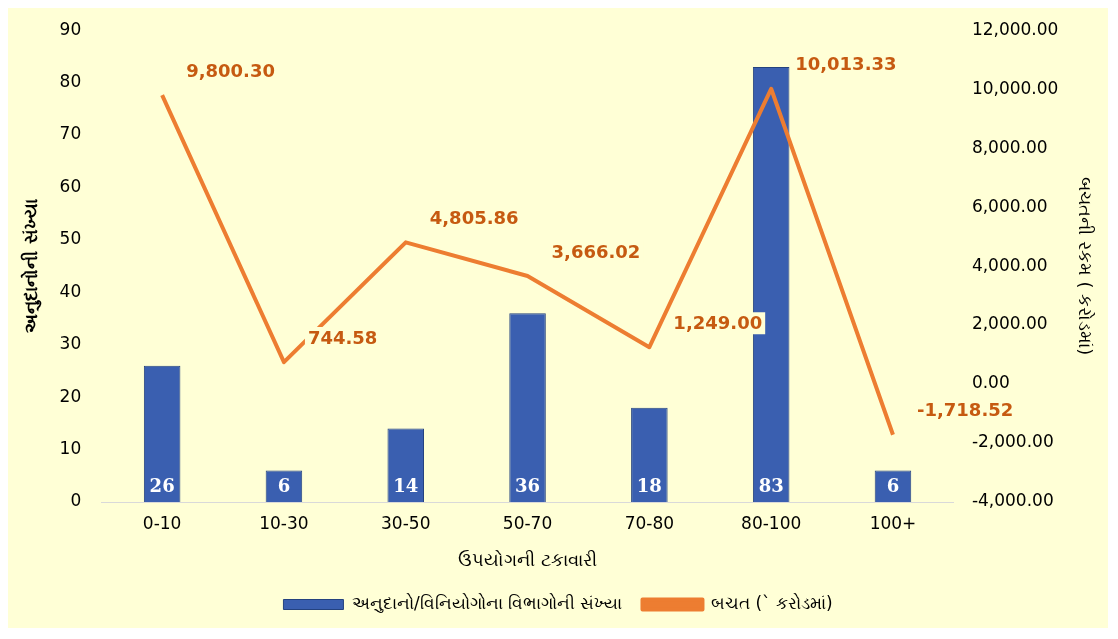 The width and height of the screenshot is (1118, 639). Describe the element at coordinates (718, 322) in the screenshot. I see `data-label: 1,249.00` at that location.